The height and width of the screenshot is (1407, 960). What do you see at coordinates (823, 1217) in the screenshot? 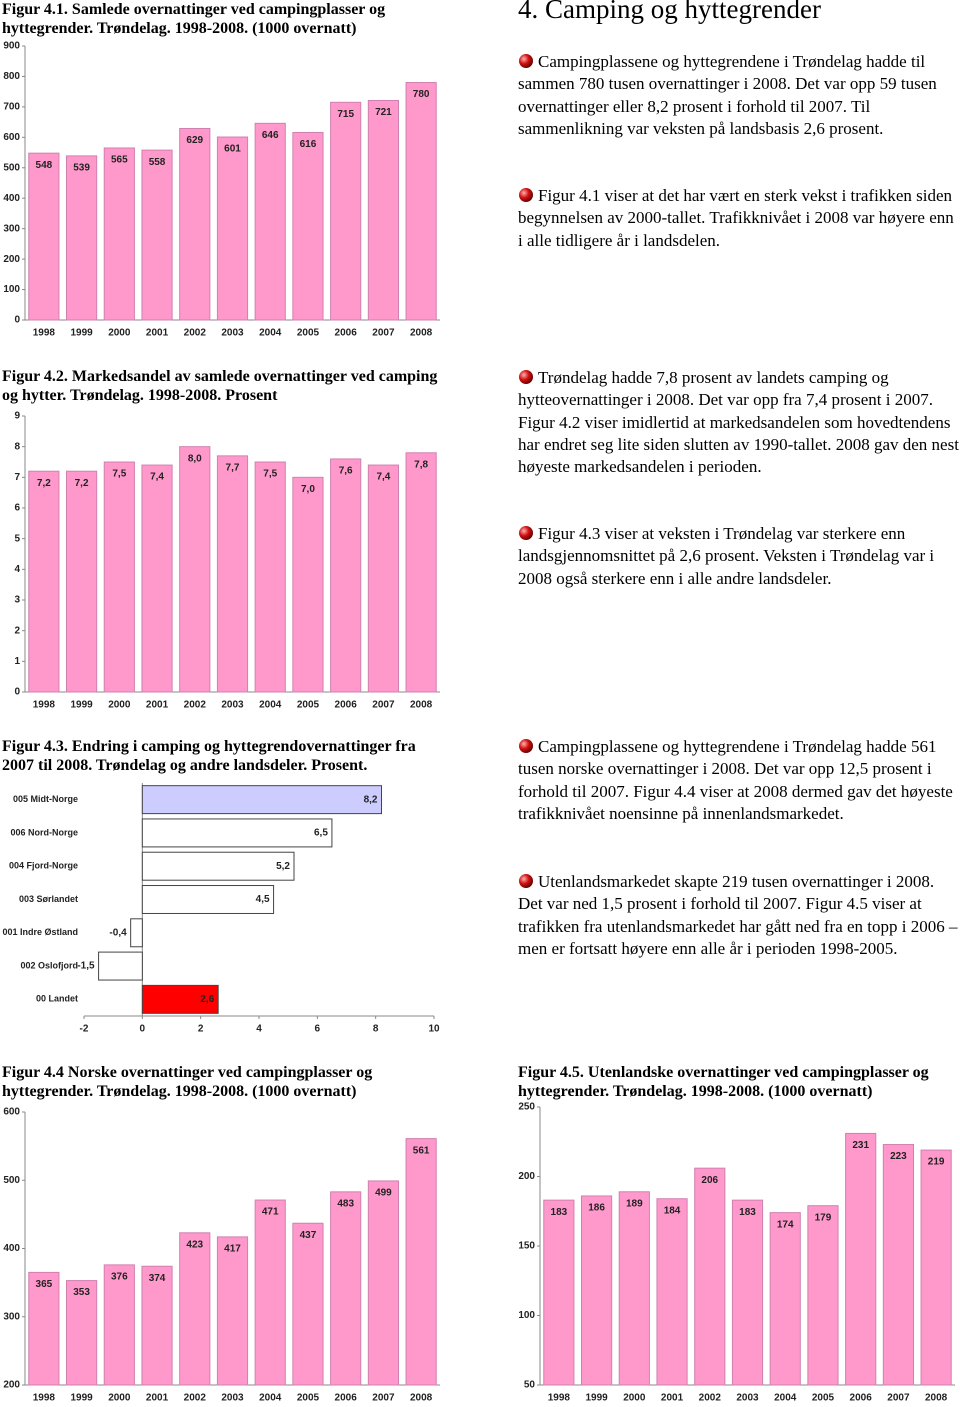
I see `value-label: 179` at bounding box center [823, 1217].